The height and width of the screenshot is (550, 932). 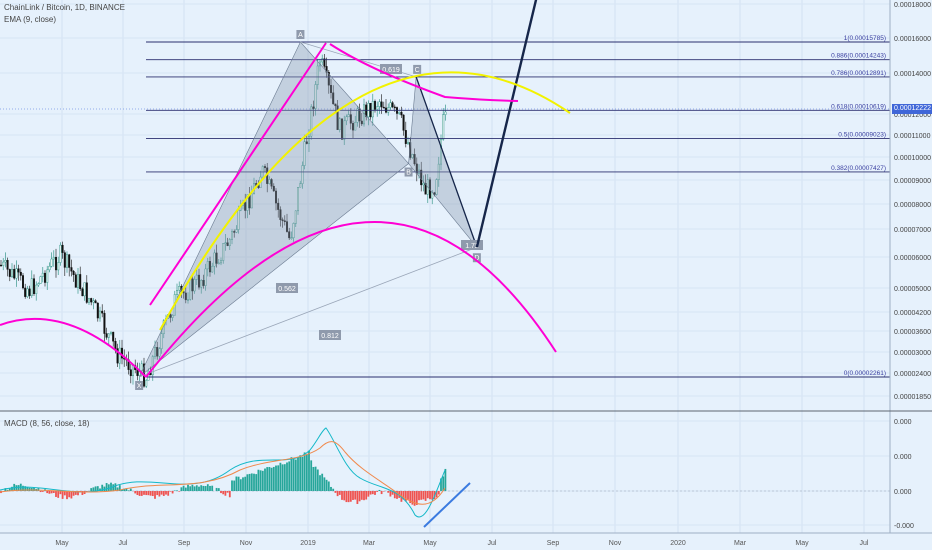 What do you see at coordinates (912, 5) in the screenshot?
I see `y-tick-label: 0.00018000` at bounding box center [912, 5].